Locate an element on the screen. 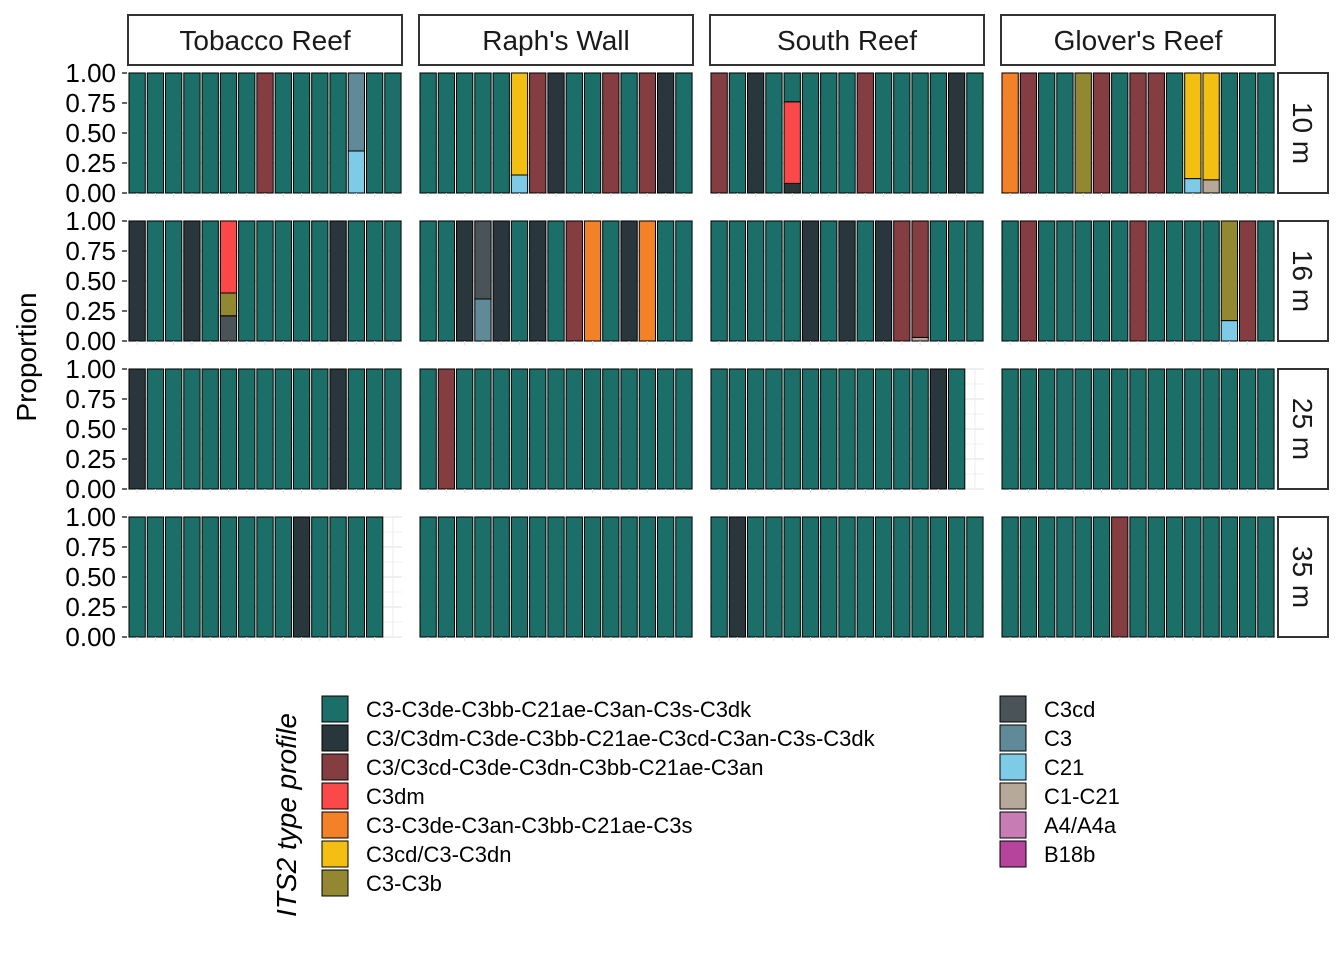 Image resolution: width=1344 pixels, height=960 pixels. y-axis-title: Proportion is located at coordinates (26, 356).